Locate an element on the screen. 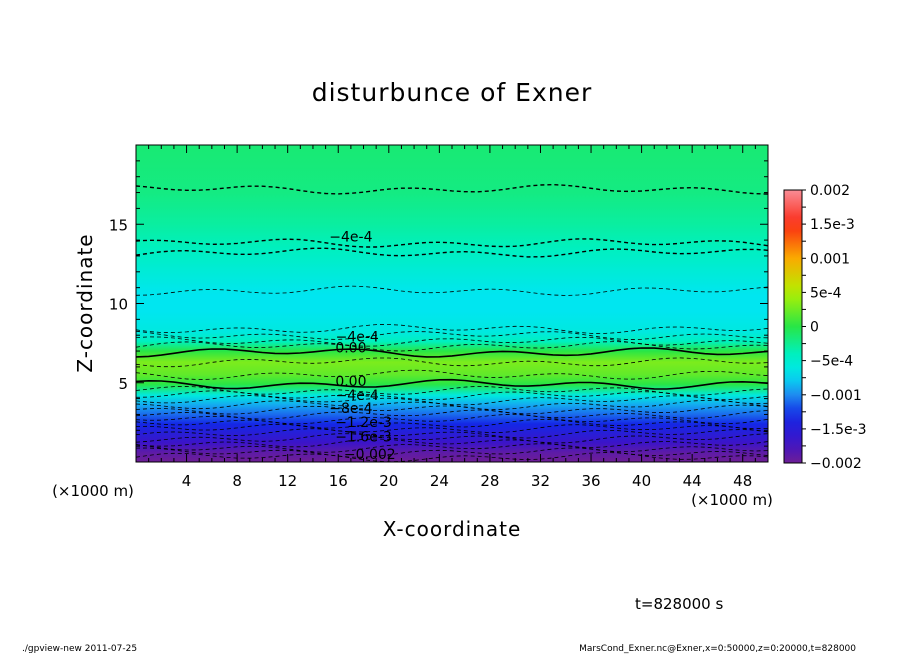 This screenshot has height=654, width=904. colorbar-tick-label: −0.002 is located at coordinates (836, 464).